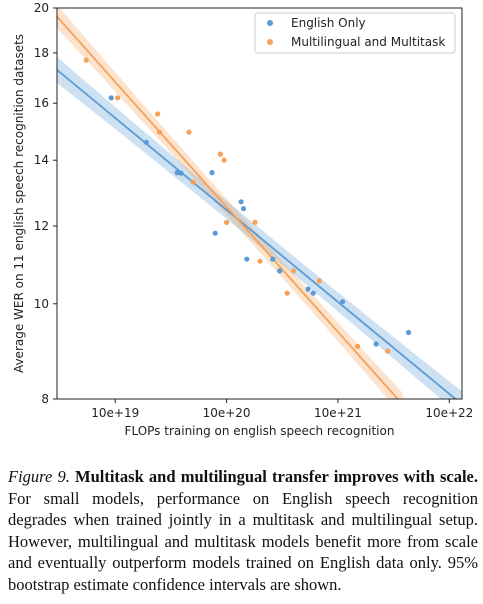 This screenshot has width=483, height=604. I want to click on x-tick-label: 10e+22, so click(449, 413).